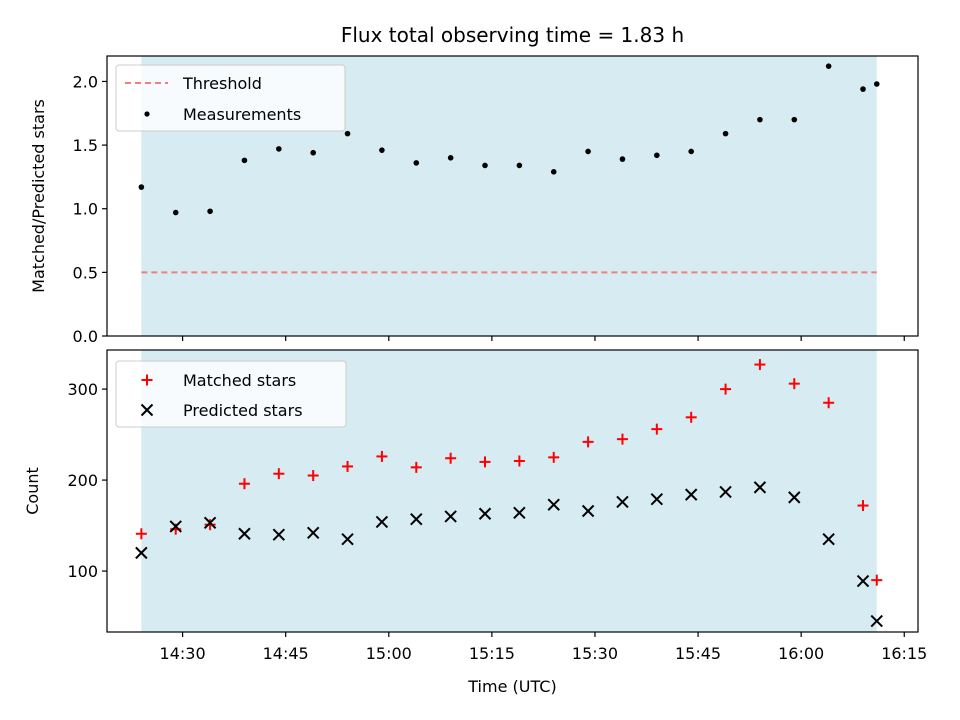 This screenshot has width=960, height=720. What do you see at coordinates (222, 83) in the screenshot?
I see `legend-threshold-label: Threshold` at bounding box center [222, 83].